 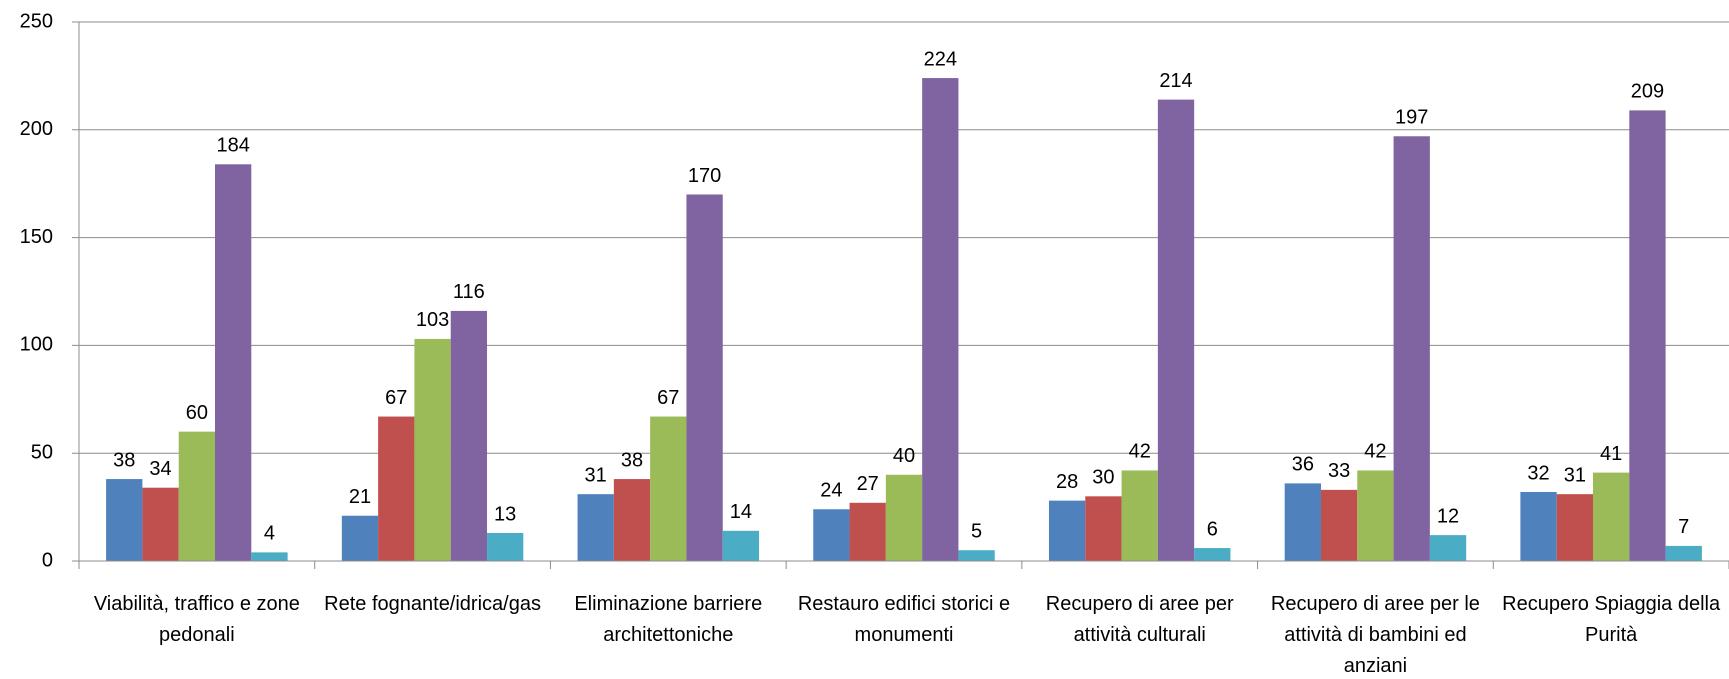 What do you see at coordinates (940, 59) in the screenshot?
I see `data-label: 224` at bounding box center [940, 59].